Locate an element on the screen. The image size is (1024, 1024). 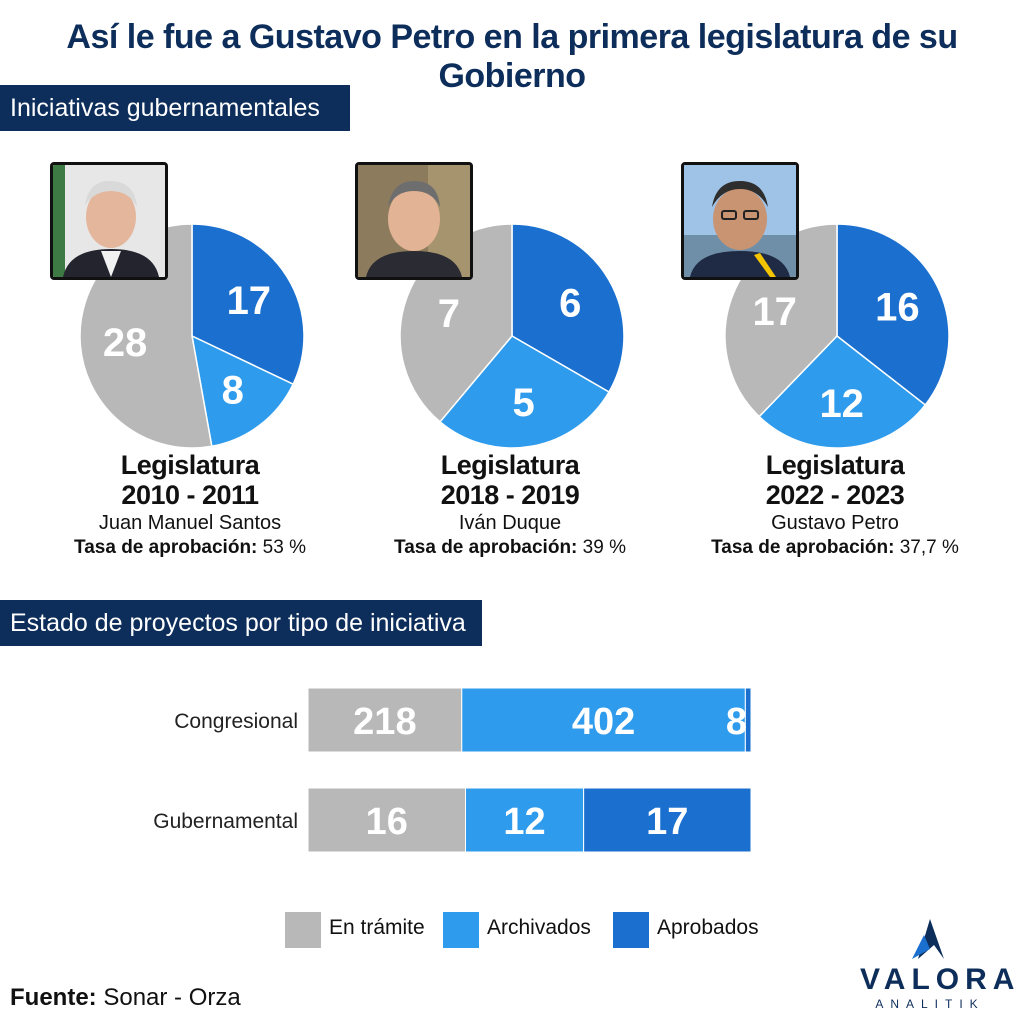
approval-rate: Tasa de aprobación: 39 % is located at coordinates (510, 548).